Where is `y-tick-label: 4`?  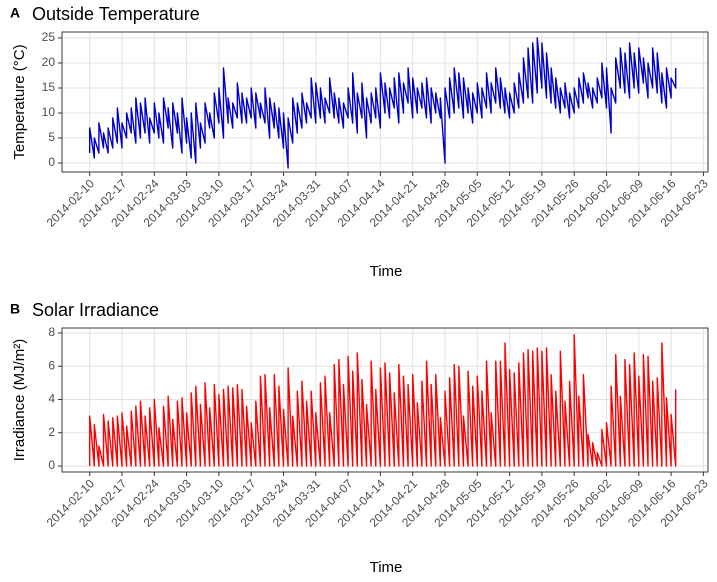 y-tick-label: 4 is located at coordinates (51, 399).